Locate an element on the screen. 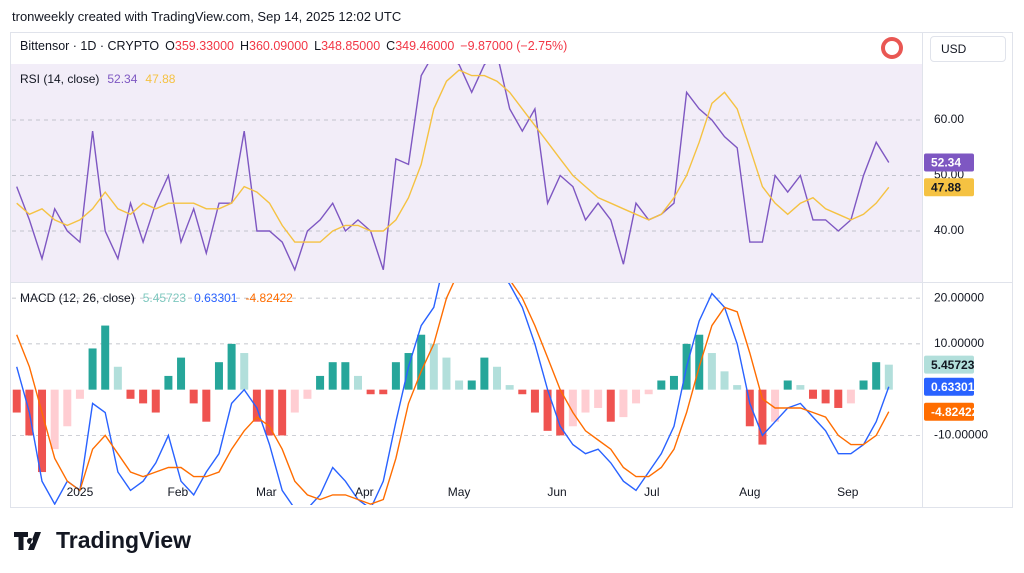  x-tick-label: Jul is located at coordinates (651, 492).